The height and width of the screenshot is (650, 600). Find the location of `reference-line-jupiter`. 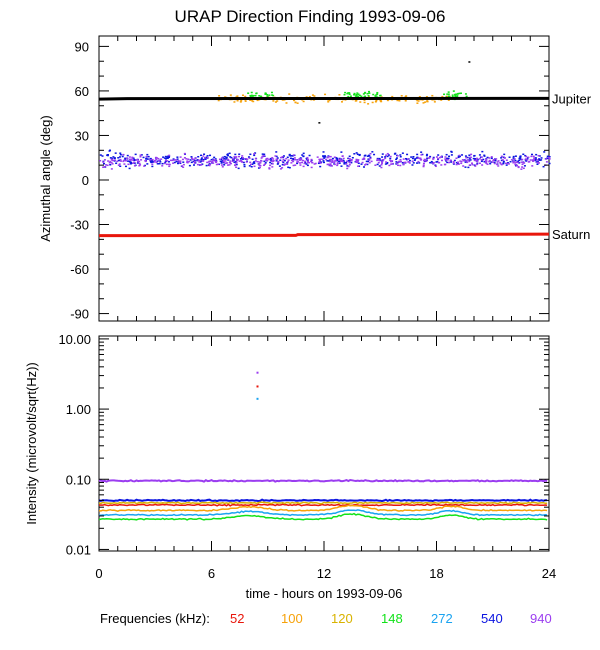

reference-line-jupiter is located at coordinates (324, 98).